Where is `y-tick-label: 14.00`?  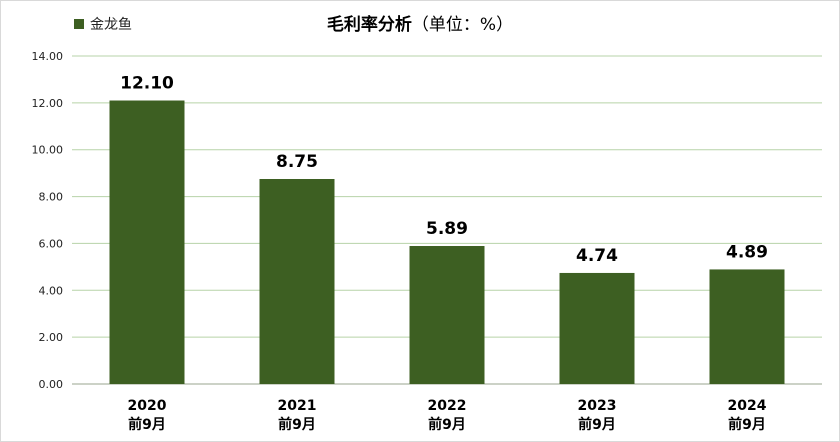
y-tick-label: 14.00 is located at coordinates (48, 56).